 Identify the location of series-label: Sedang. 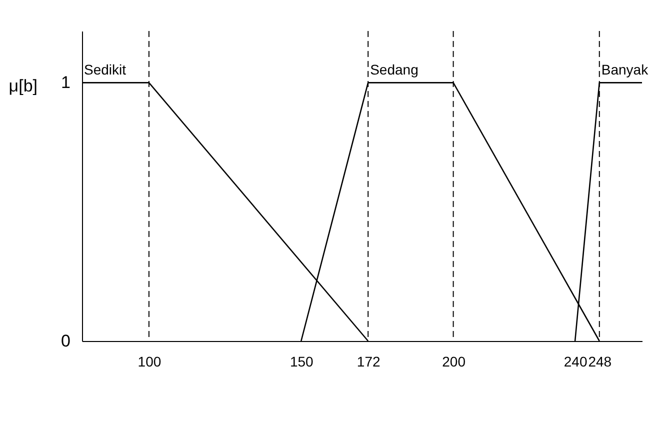
(394, 70).